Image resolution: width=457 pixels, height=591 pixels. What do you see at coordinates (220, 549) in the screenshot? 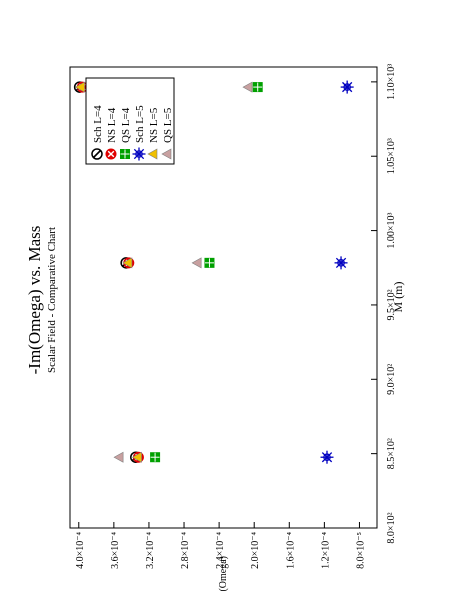
I see `y-tick-label: 2.4×10⁻⁴` at bounding box center [220, 549].